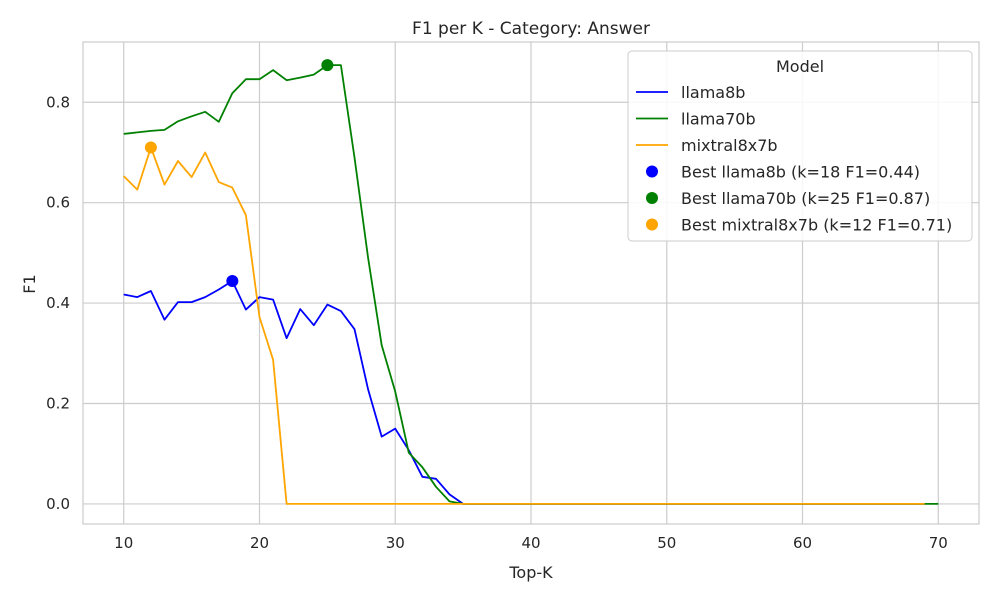 This screenshot has width=1000, height=600. Describe the element at coordinates (123, 543) in the screenshot. I see `x-tick-label: 10` at that location.